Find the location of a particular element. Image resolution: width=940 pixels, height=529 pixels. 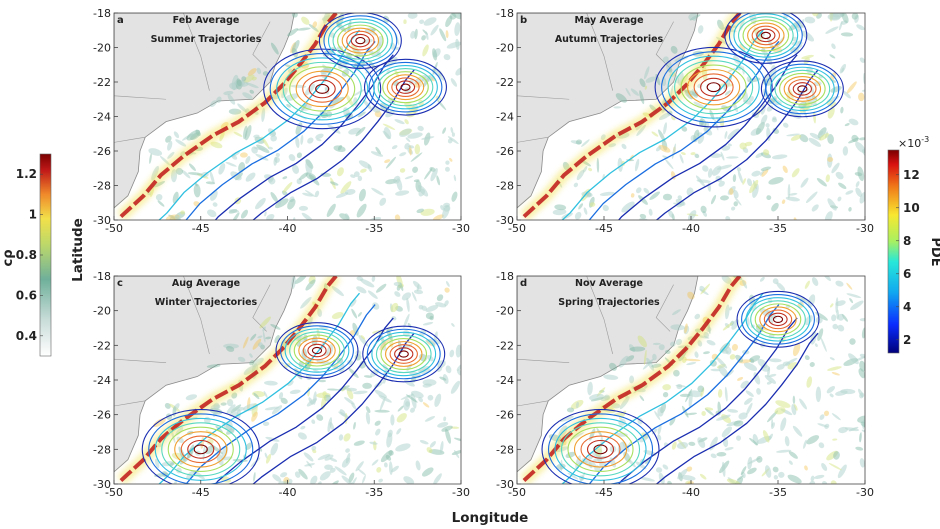

left-colorbar-tick-label: 0.4 is located at coordinates (26, 336).